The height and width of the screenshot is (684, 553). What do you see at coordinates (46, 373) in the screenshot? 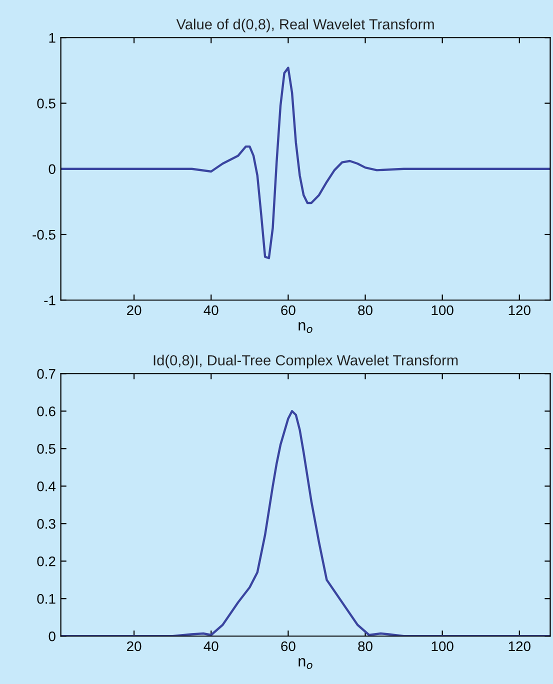
I see `y-tick-label: 0.7` at bounding box center [46, 373].